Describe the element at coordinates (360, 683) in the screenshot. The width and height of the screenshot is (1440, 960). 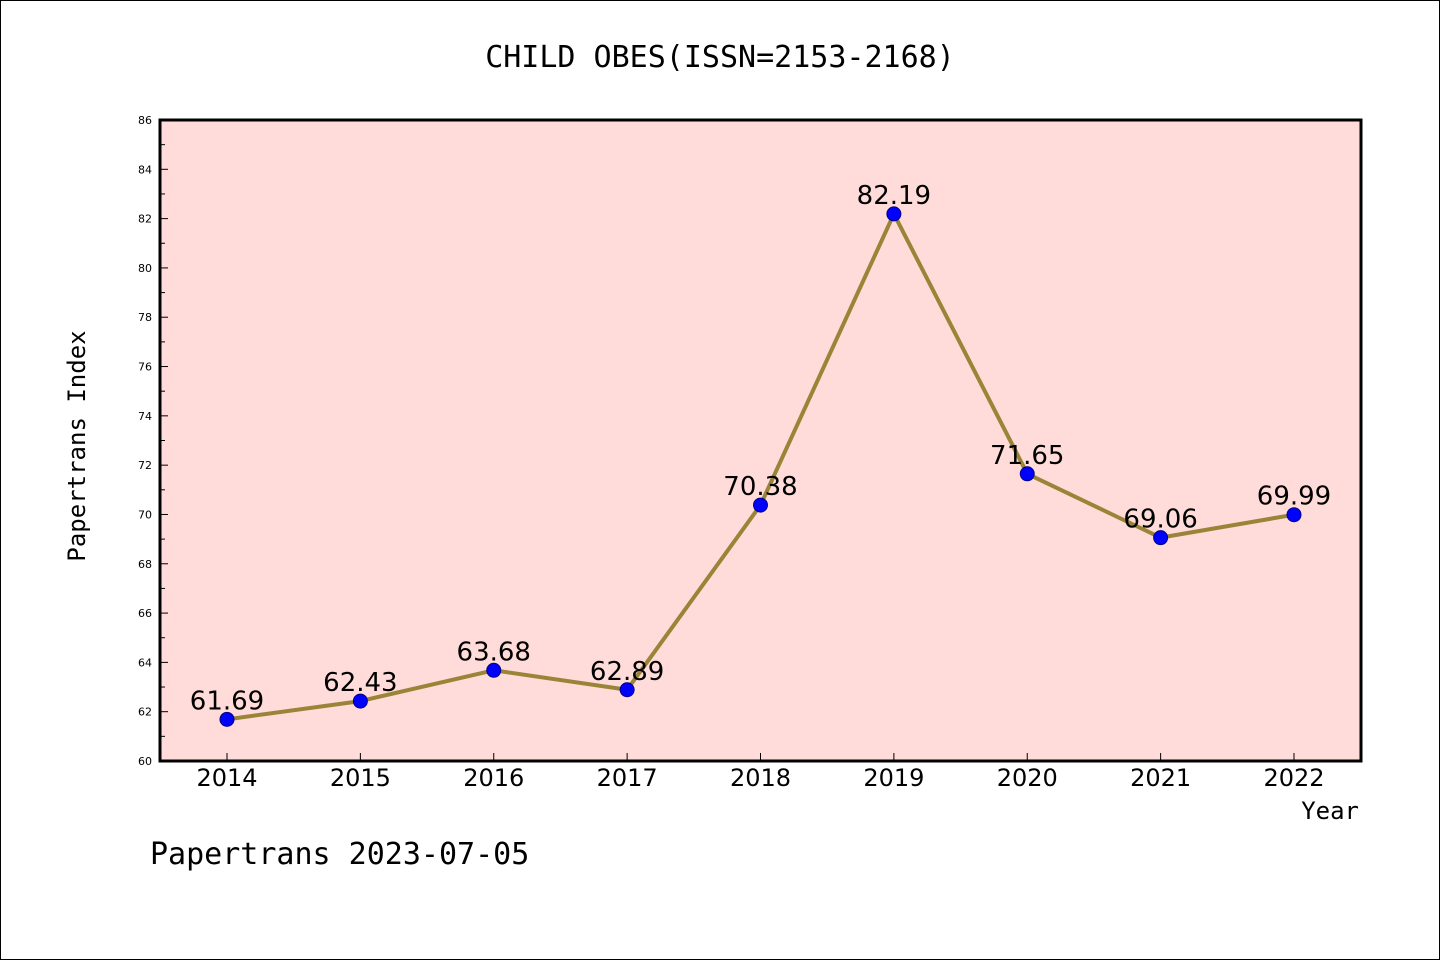
I see `data-label: 62.43` at that location.